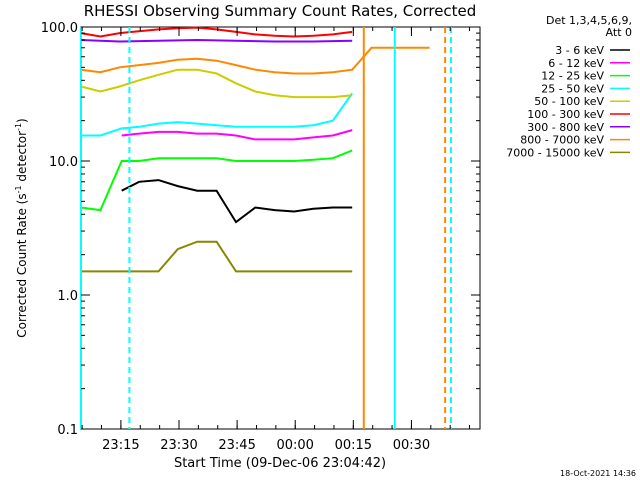 The width and height of the screenshot is (640, 480). I want to click on legend-label-6: 100 - 300 keV, so click(565, 114).